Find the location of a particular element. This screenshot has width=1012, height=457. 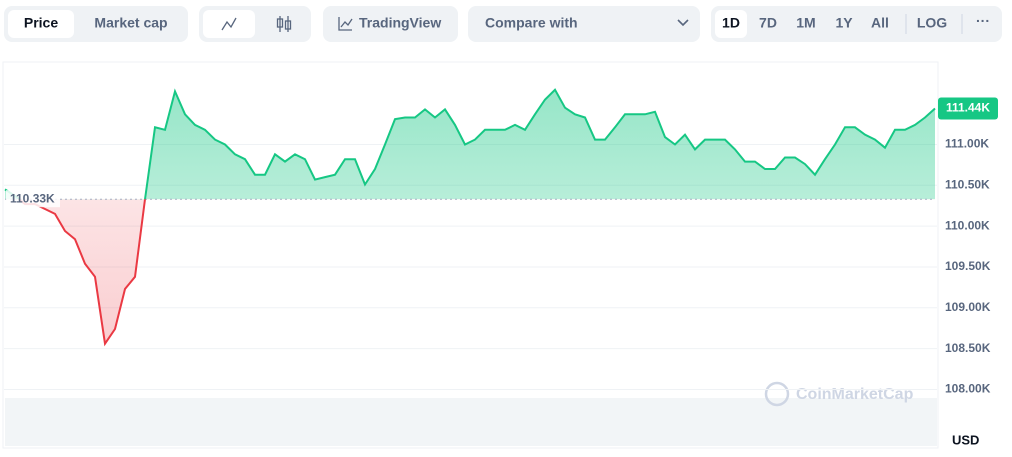

tab-price: Price is located at coordinates (41, 23).